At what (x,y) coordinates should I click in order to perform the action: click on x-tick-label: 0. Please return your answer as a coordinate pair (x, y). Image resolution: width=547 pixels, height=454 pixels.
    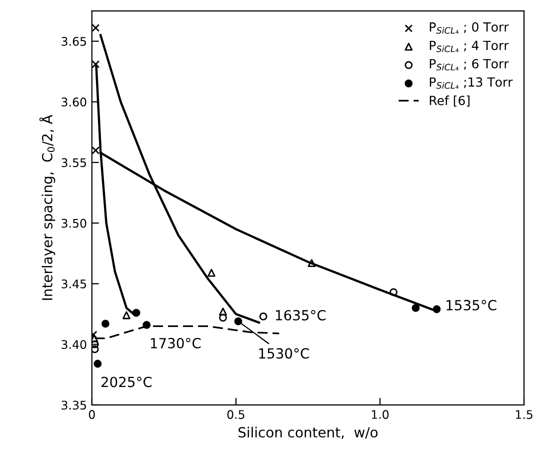
    Looking at the image, I should click on (91, 414).